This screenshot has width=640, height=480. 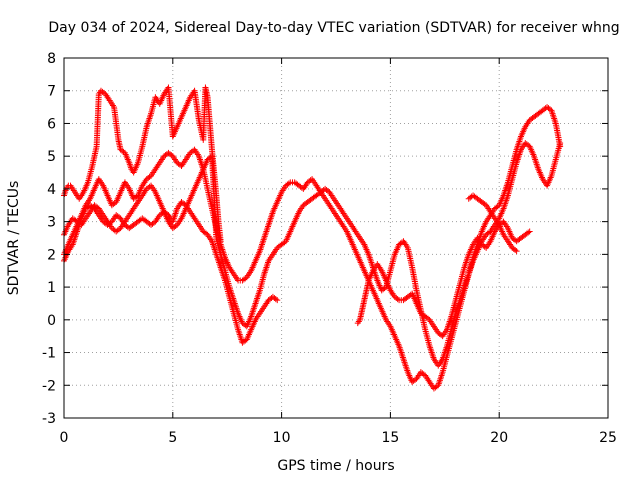 What do you see at coordinates (172, 438) in the screenshot?
I see `x-tick-label: 5` at bounding box center [172, 438].